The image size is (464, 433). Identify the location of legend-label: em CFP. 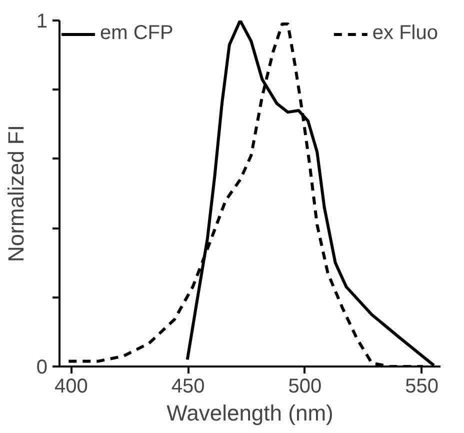
(137, 33).